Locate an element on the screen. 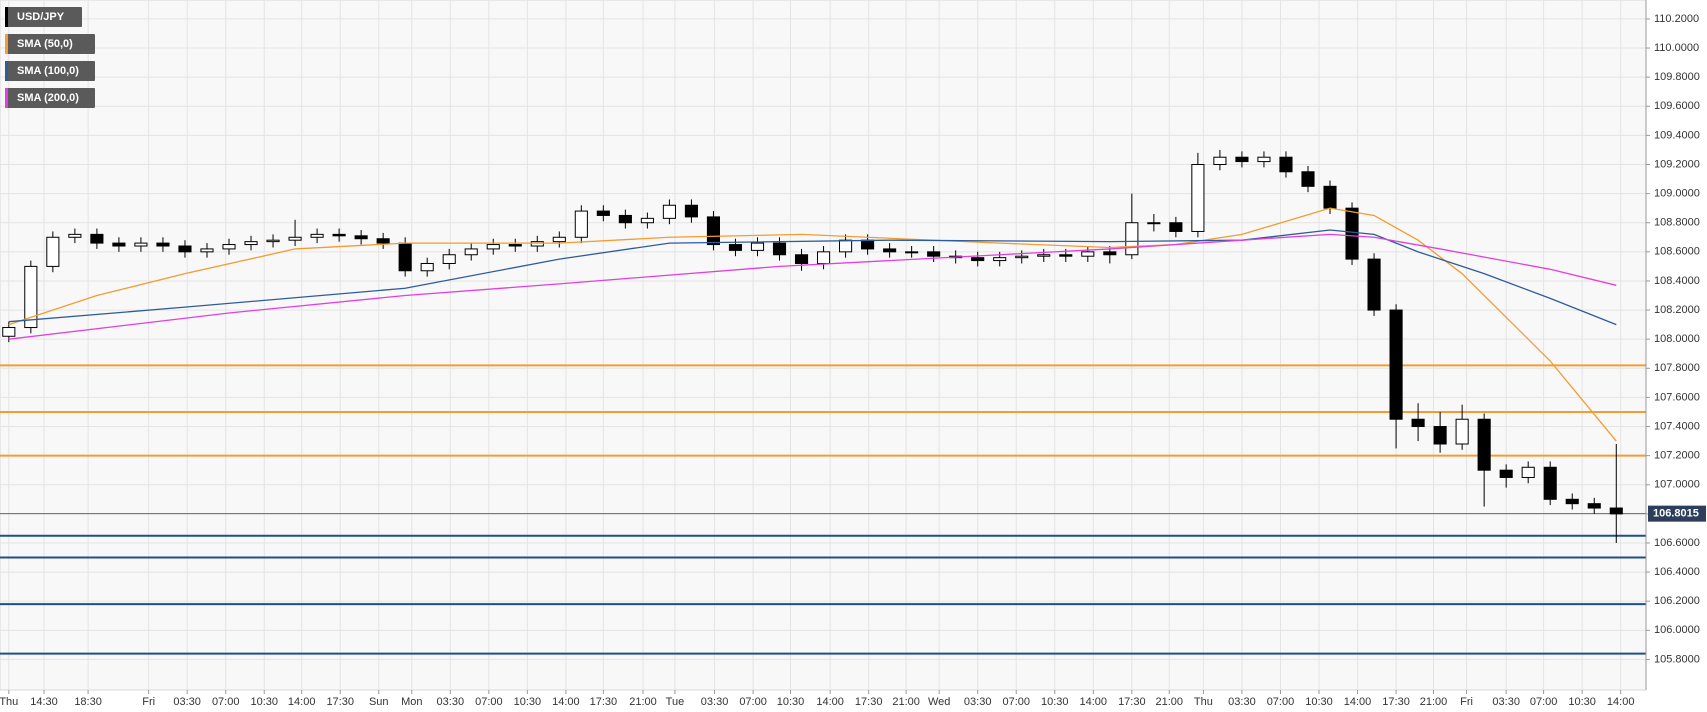 Image resolution: width=1707 pixels, height=712 pixels. y-tick-label: 109.4000 is located at coordinates (1677, 135).